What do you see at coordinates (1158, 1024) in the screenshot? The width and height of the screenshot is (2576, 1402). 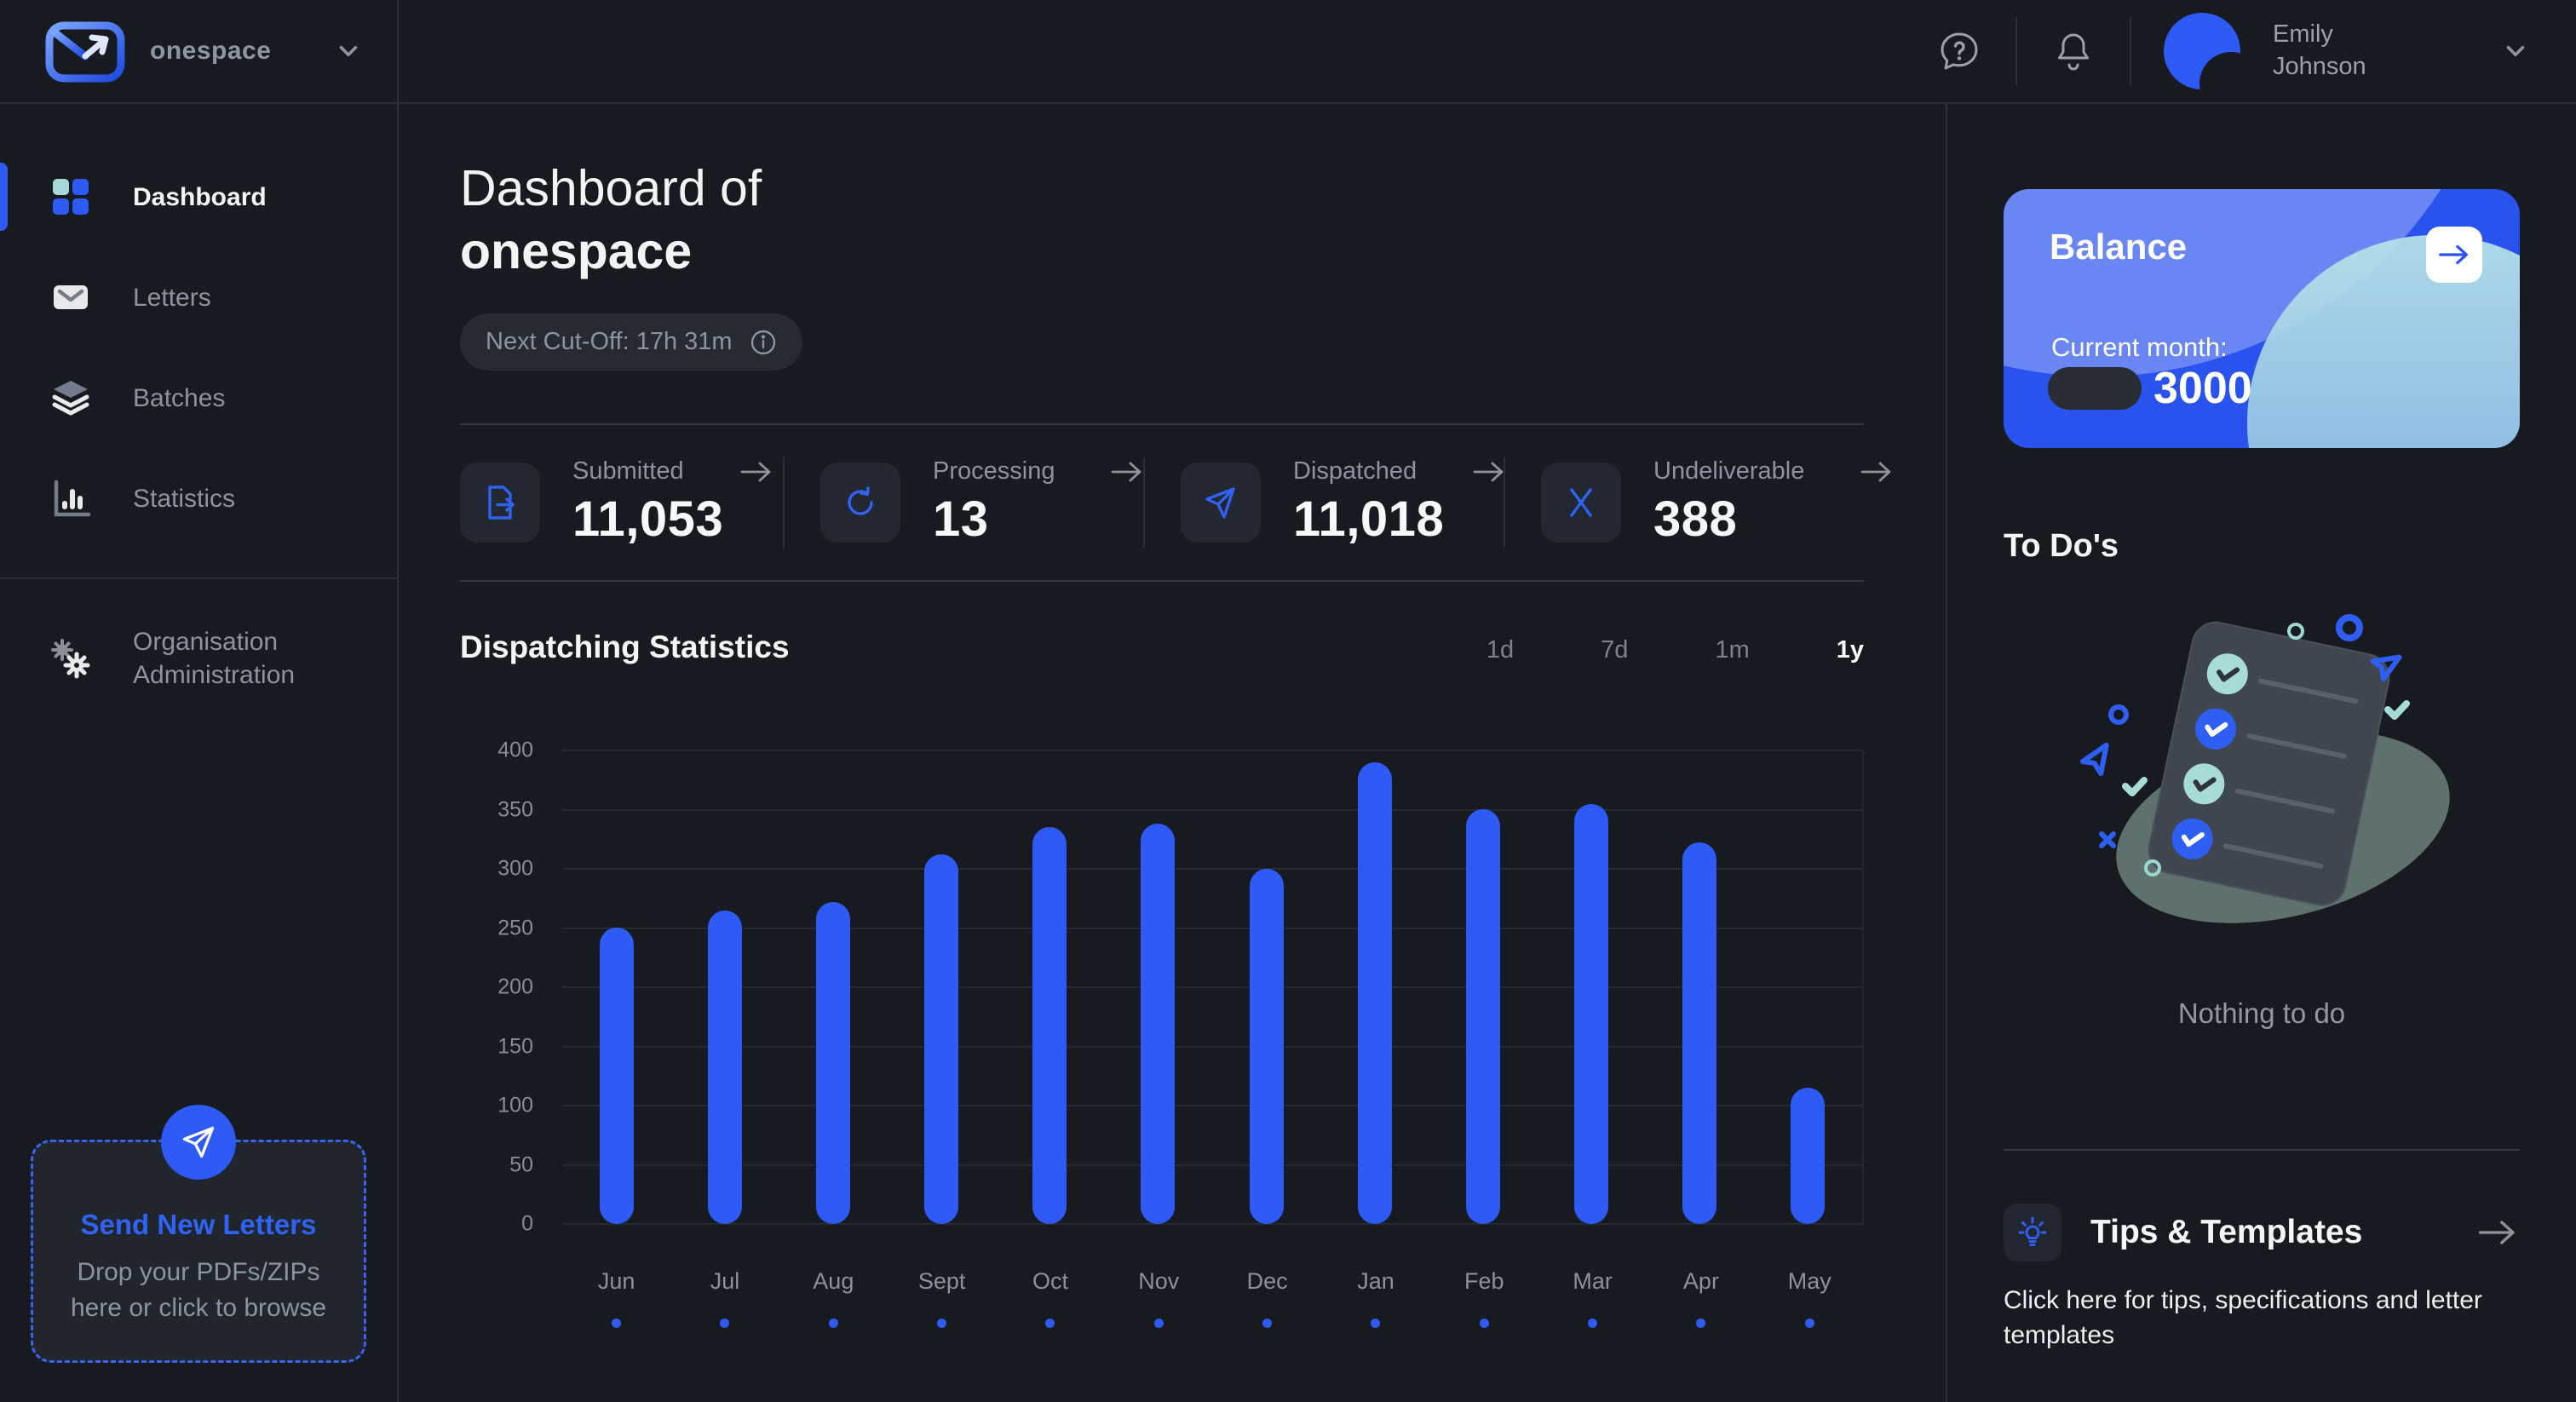 I see `bar-nov` at bounding box center [1158, 1024].